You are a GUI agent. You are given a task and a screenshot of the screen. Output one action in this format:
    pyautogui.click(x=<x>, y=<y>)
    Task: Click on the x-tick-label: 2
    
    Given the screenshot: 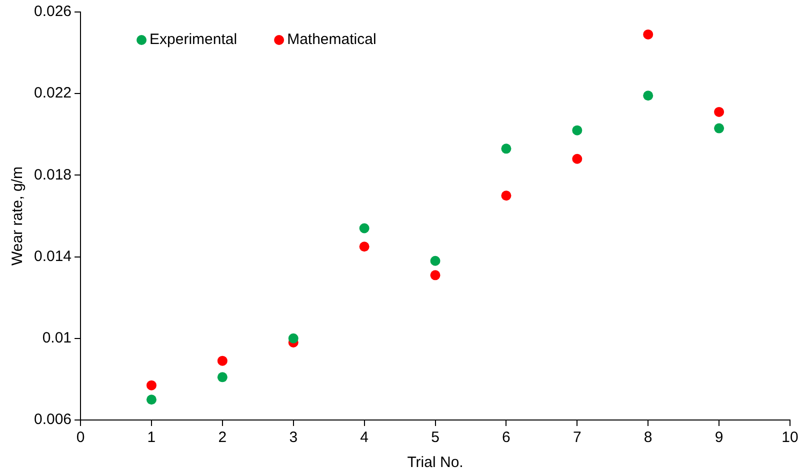 What is the action you would take?
    pyautogui.click(x=222, y=437)
    